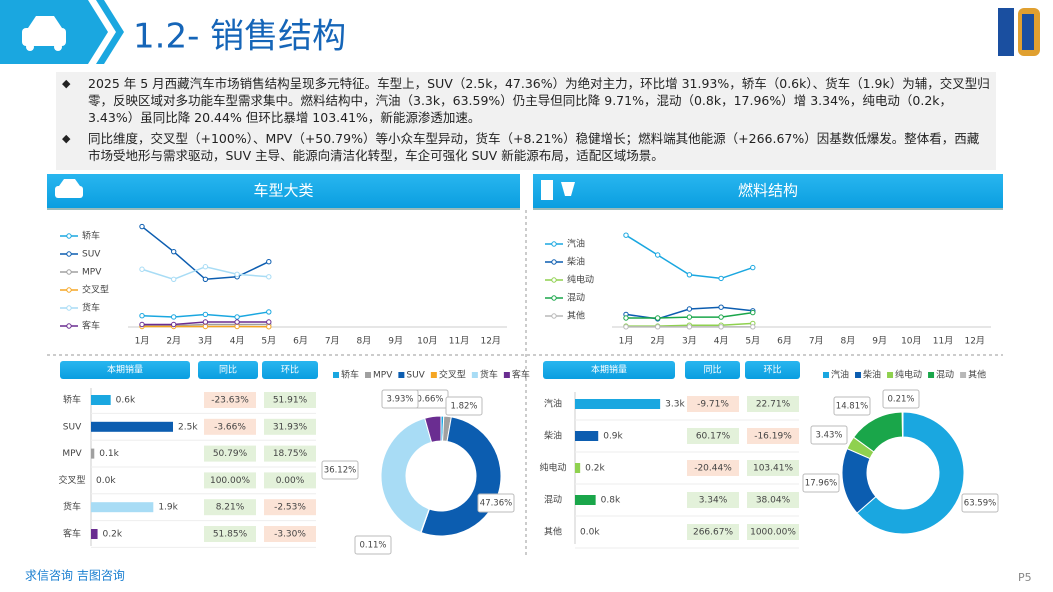 Image resolution: width=1053 pixels, height=592 pixels. Describe the element at coordinates (91, 308) in the screenshot. I see `legend-label: 货车` at that location.